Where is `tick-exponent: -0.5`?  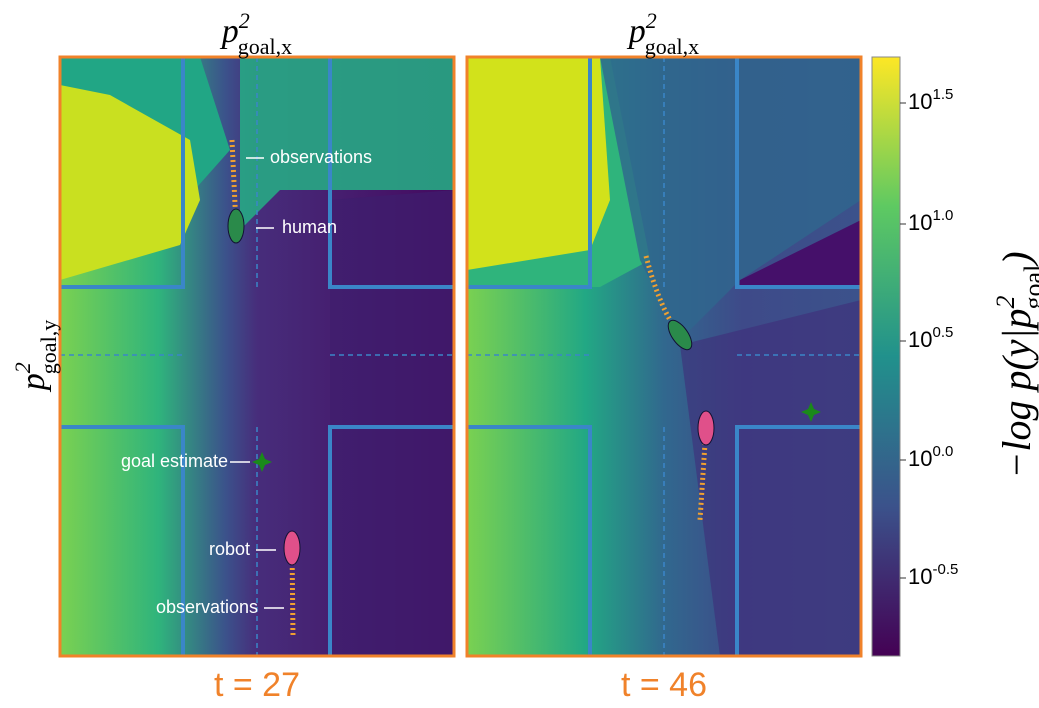
tick-exponent: -0.5 is located at coordinates (945, 569).